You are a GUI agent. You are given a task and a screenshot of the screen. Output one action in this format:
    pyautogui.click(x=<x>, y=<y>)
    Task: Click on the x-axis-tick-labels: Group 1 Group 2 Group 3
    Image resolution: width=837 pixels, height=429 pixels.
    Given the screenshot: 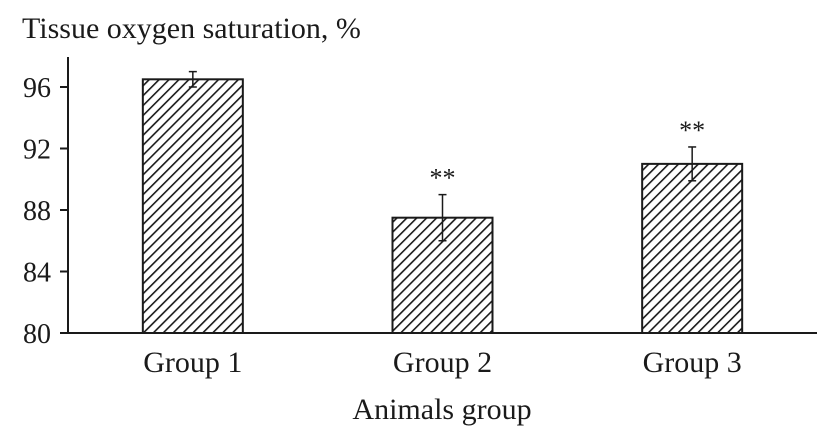 What is the action you would take?
    pyautogui.click(x=442, y=362)
    